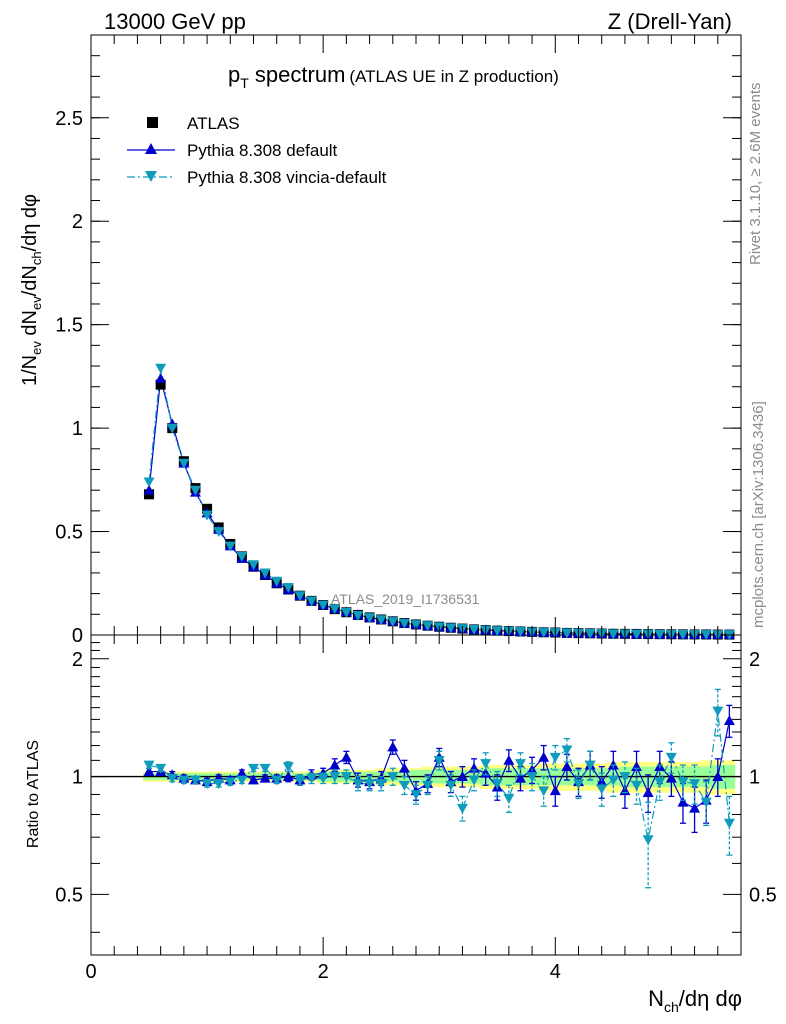 The width and height of the screenshot is (786, 1024). Describe the element at coordinates (695, 1000) in the screenshot. I see `x-axis-title: Nch/dη dφ` at that location.